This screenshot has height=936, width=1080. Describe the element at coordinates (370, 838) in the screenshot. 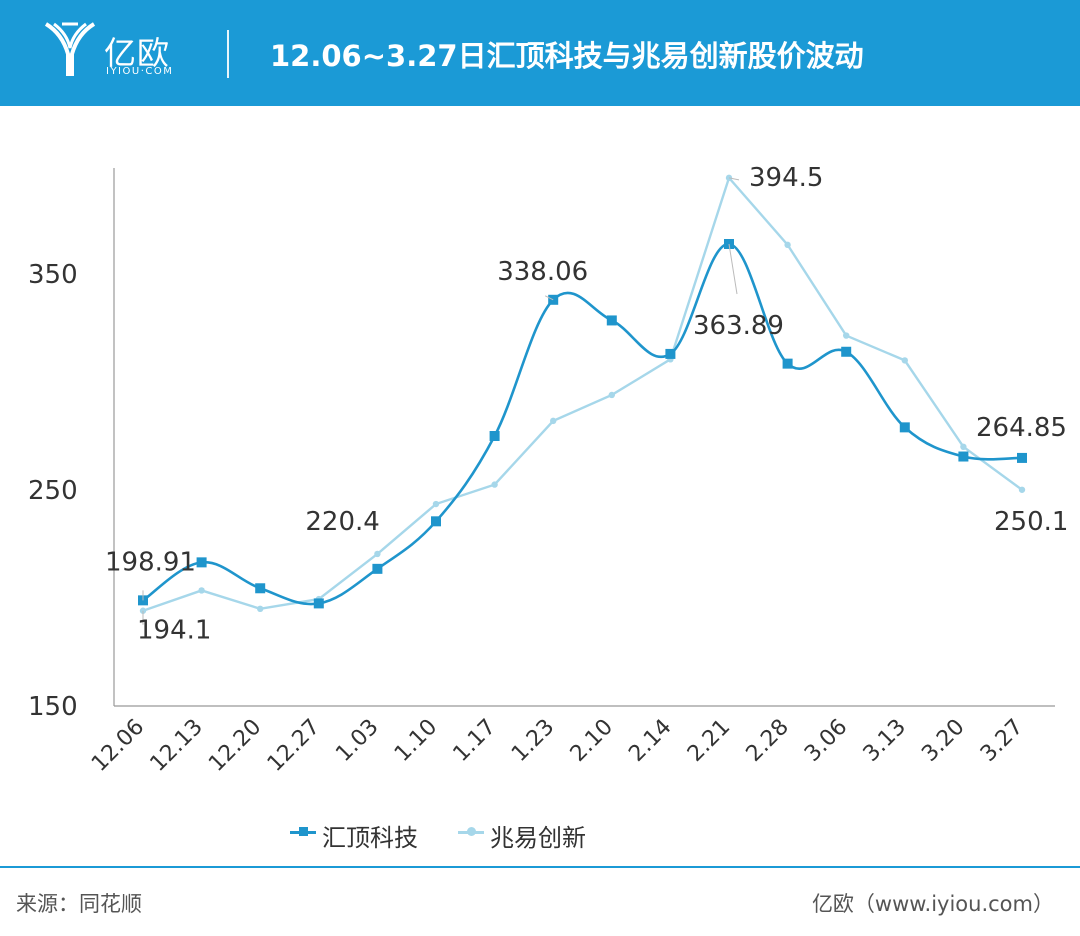

I see `legend-label-series-1: 汇顶科技` at that location.